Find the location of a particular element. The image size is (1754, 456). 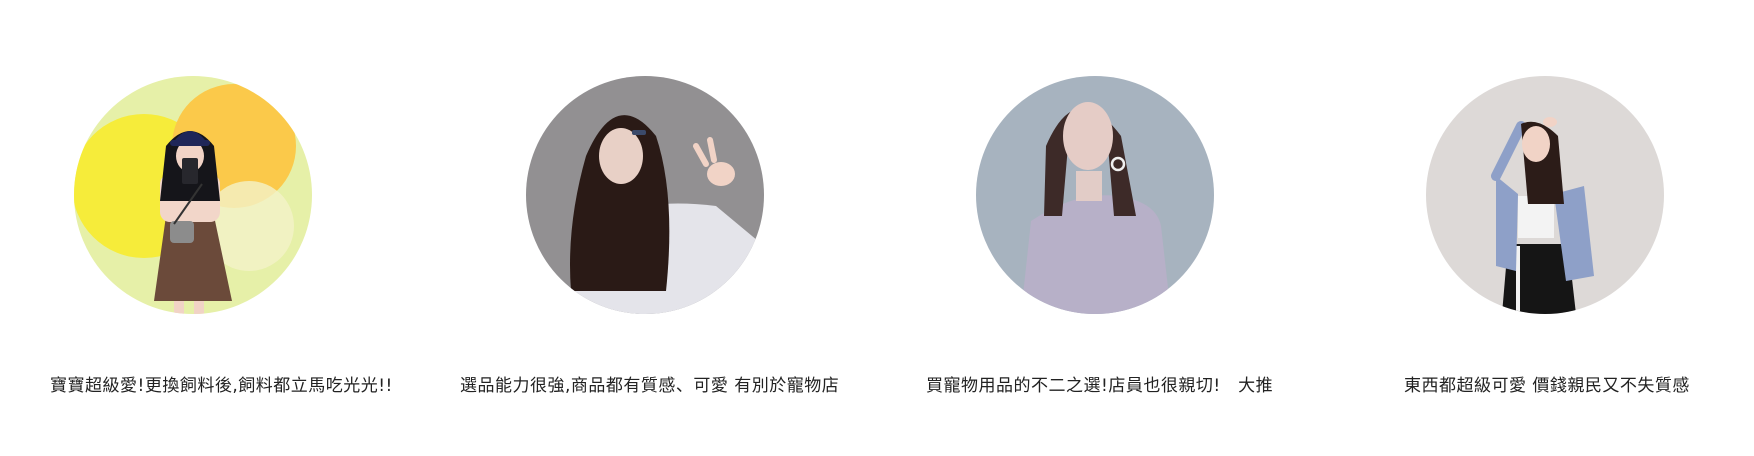

testimonial-quote: 買寵物用品的不二之選!店員也很親切! 大推 is located at coordinates (1100, 386).